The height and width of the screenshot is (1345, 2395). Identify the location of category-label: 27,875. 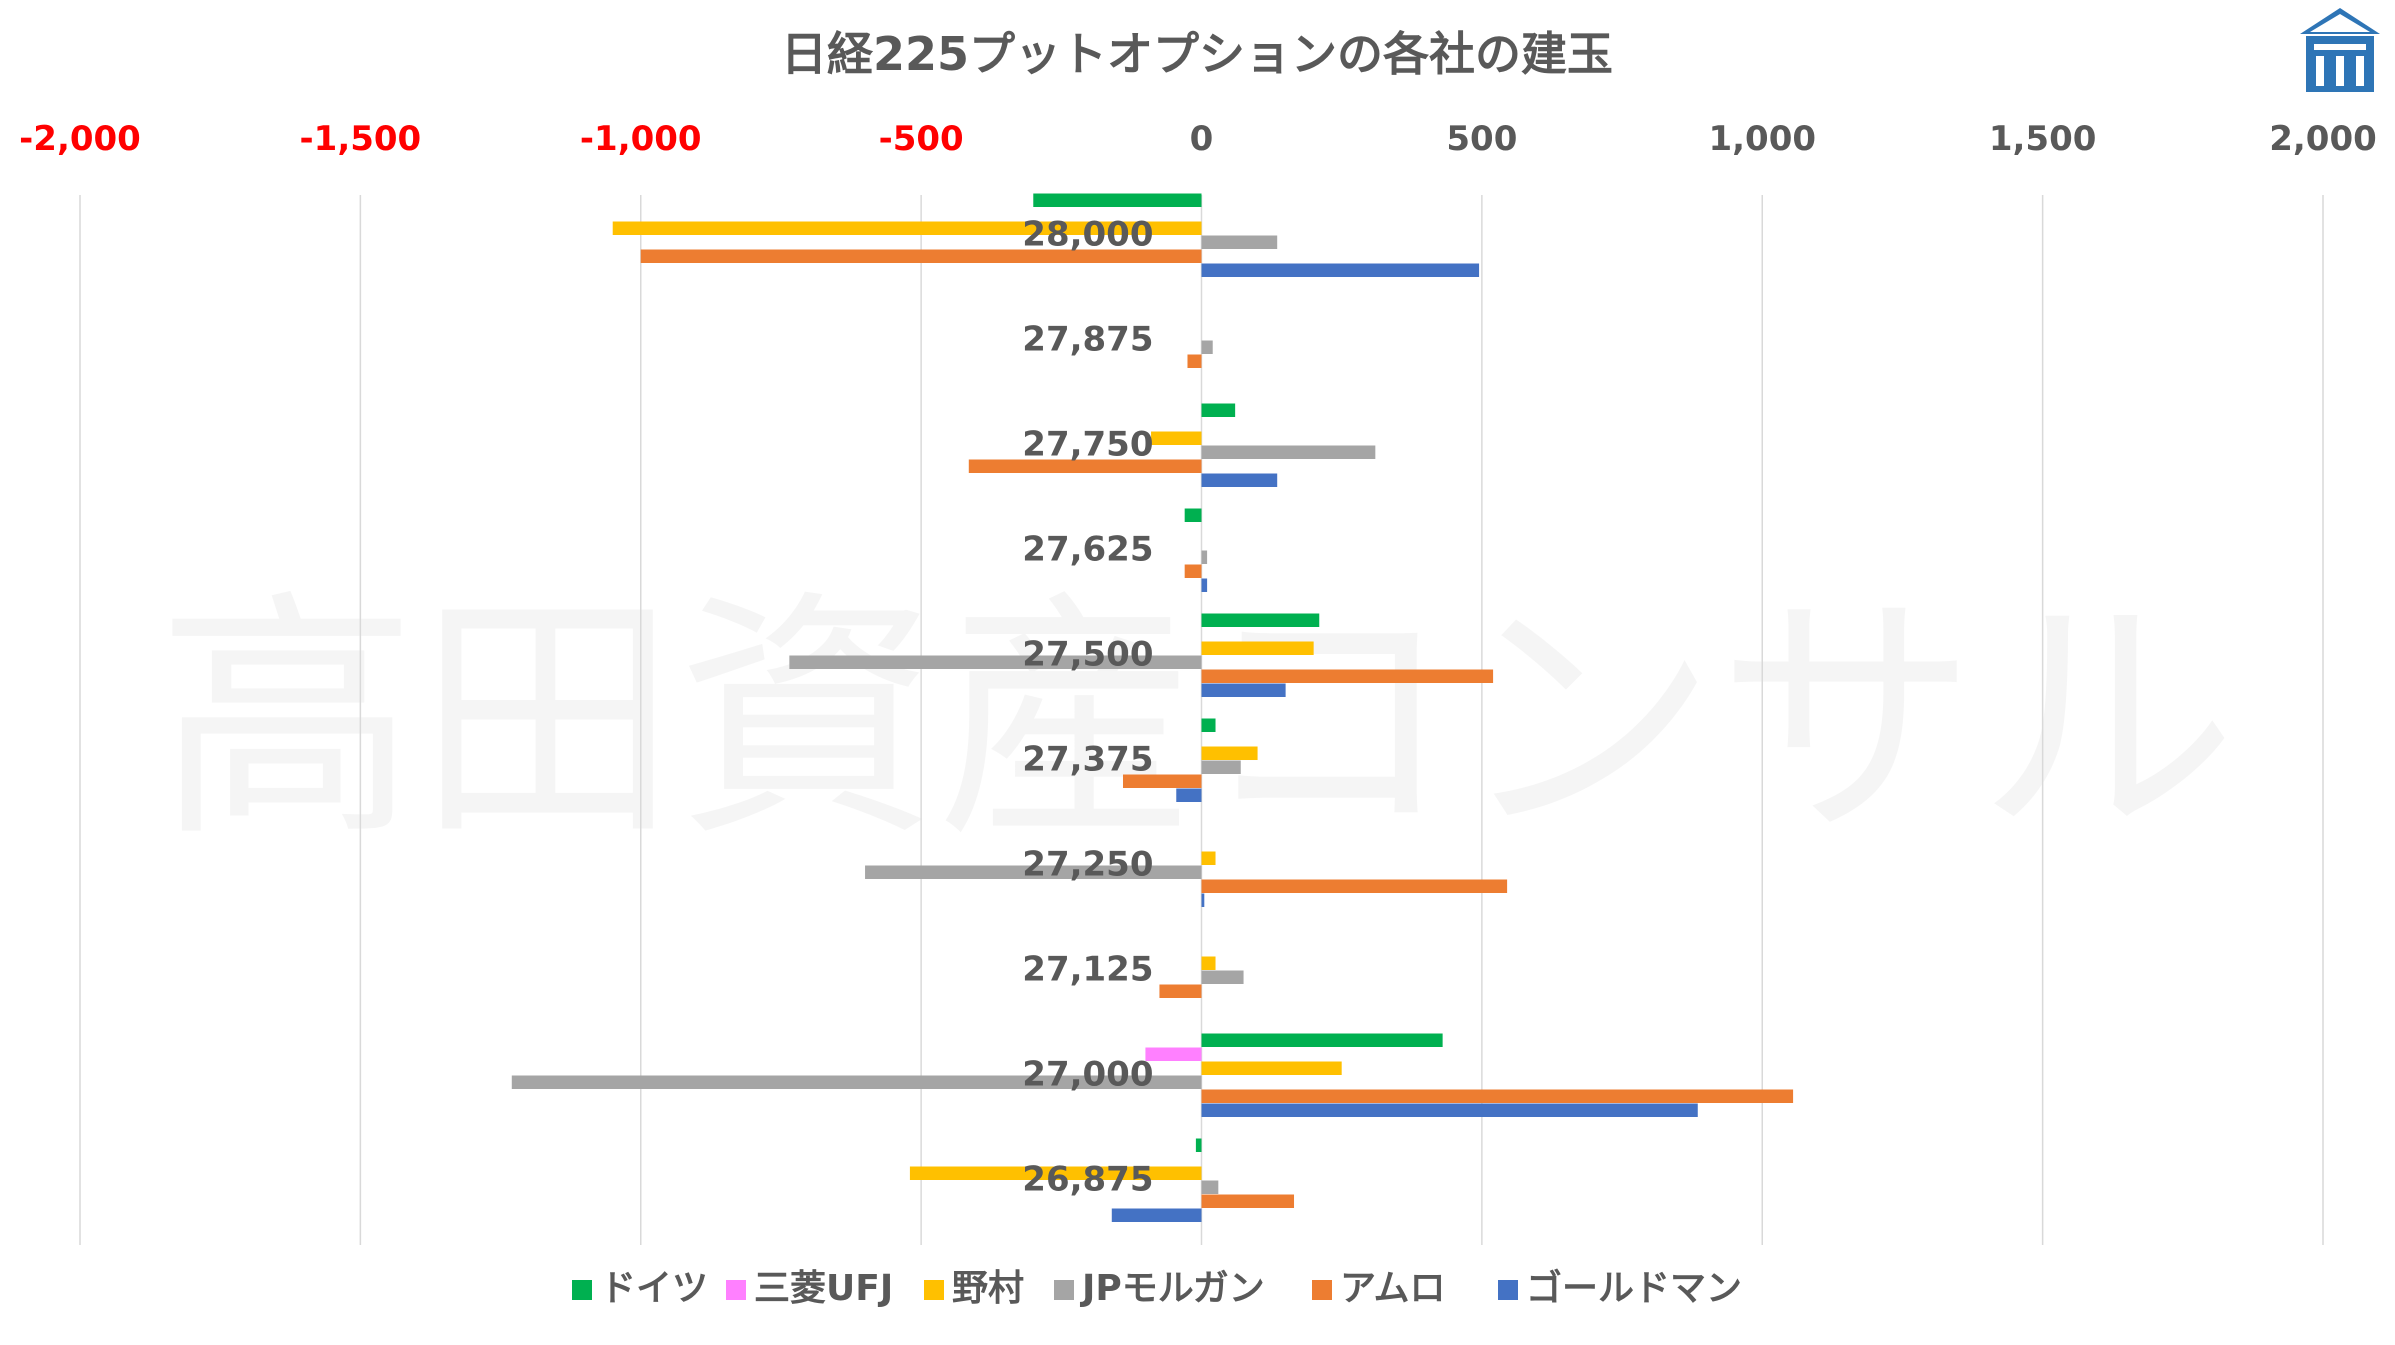
(1087, 340).